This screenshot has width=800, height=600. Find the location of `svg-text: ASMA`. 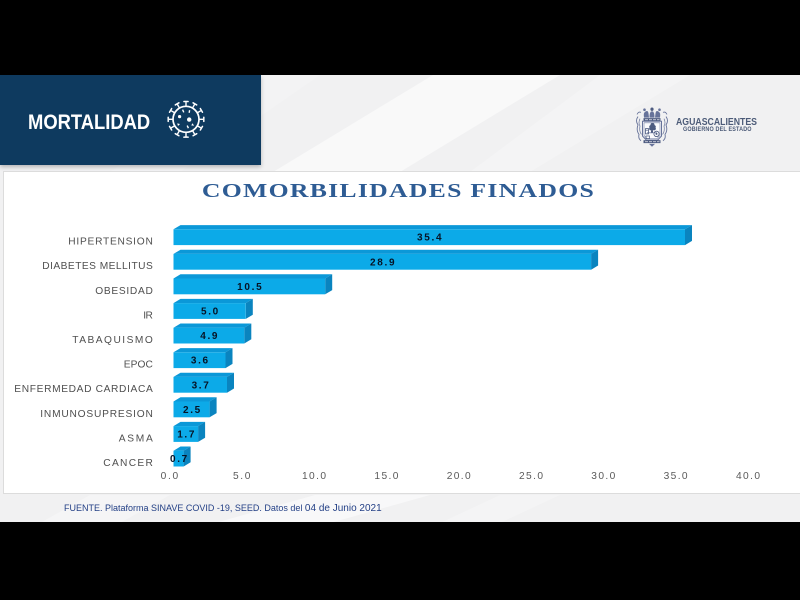

svg-text: ASMA is located at coordinates (136, 438).